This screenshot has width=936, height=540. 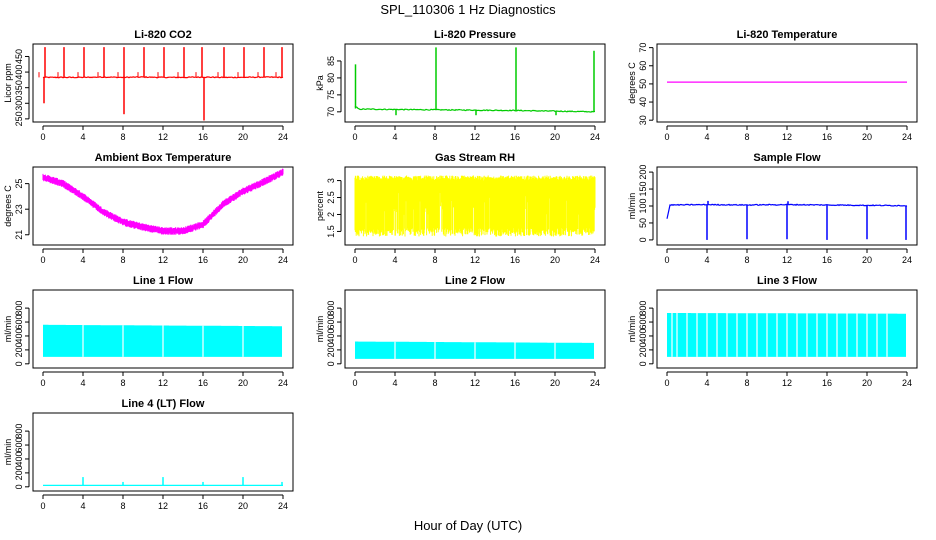 What do you see at coordinates (475, 35) in the screenshot?
I see `panel-title-pressure: Li-820 Pressure` at bounding box center [475, 35].